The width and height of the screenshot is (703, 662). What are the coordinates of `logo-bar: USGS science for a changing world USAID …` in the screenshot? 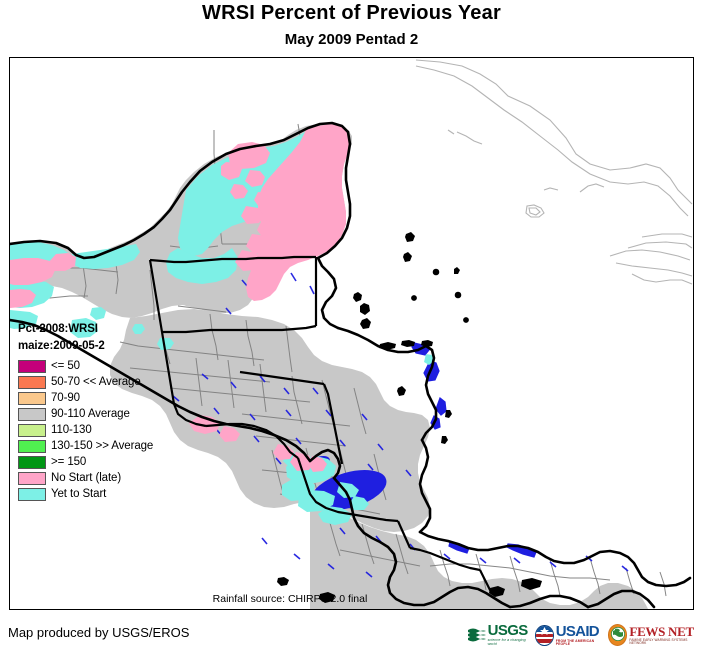 It's located at (582, 635).